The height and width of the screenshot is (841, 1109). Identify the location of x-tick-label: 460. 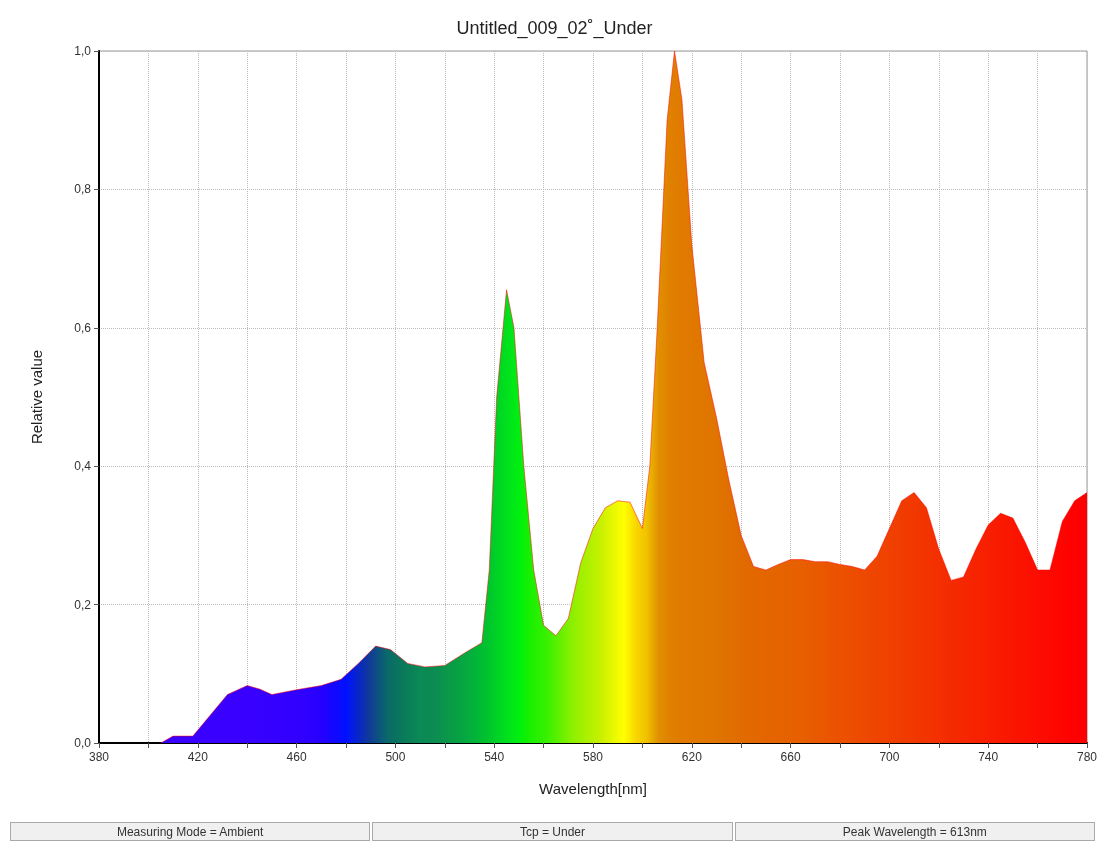
(296, 757).